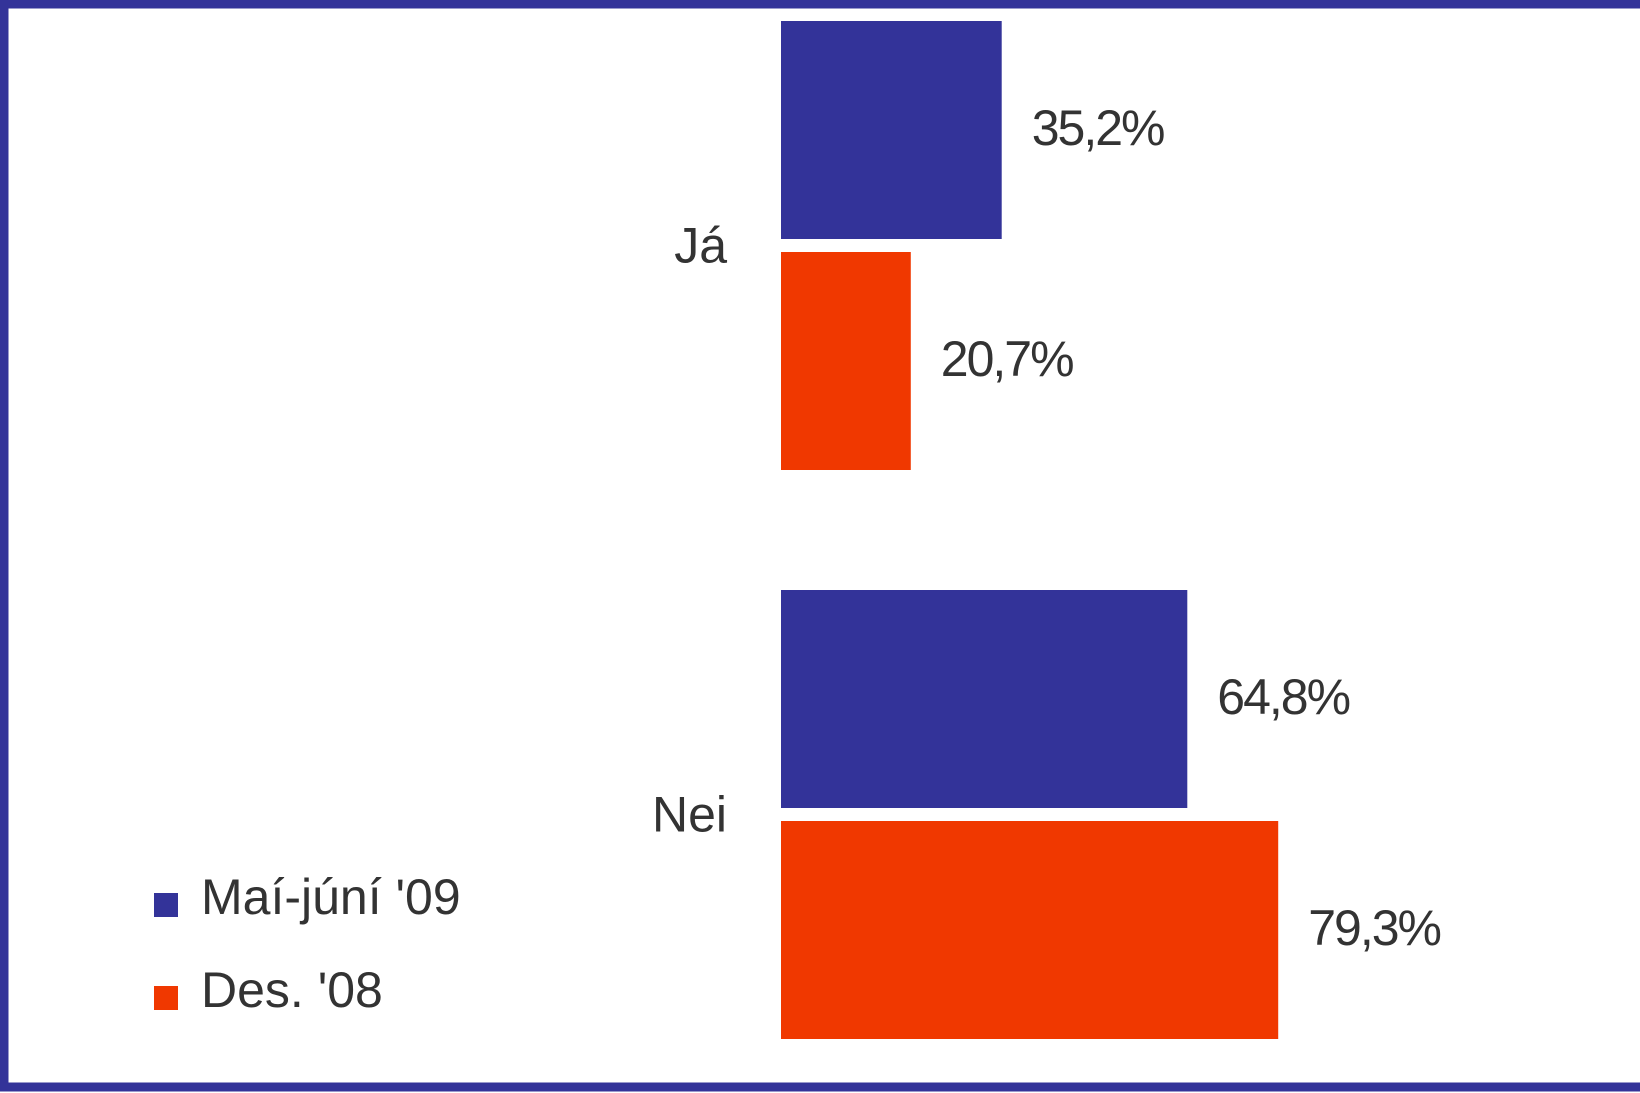 This screenshot has height=1093, width=1640. I want to click on category-label: Já, so click(700, 246).